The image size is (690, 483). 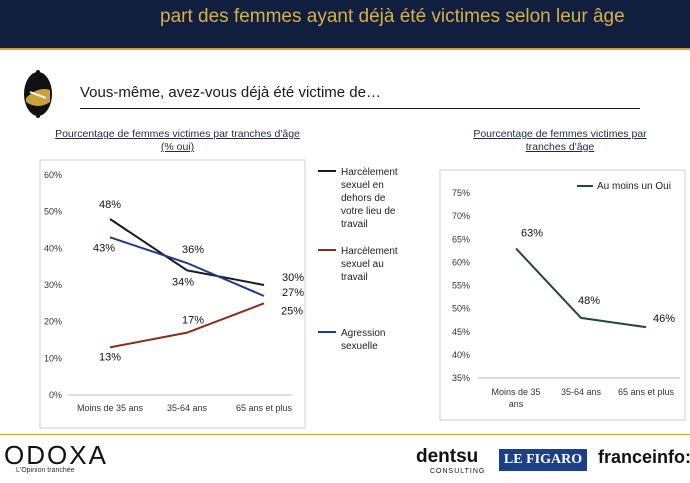 What do you see at coordinates (461, 355) in the screenshot?
I see `right-y-tick-label: 40%` at bounding box center [461, 355].